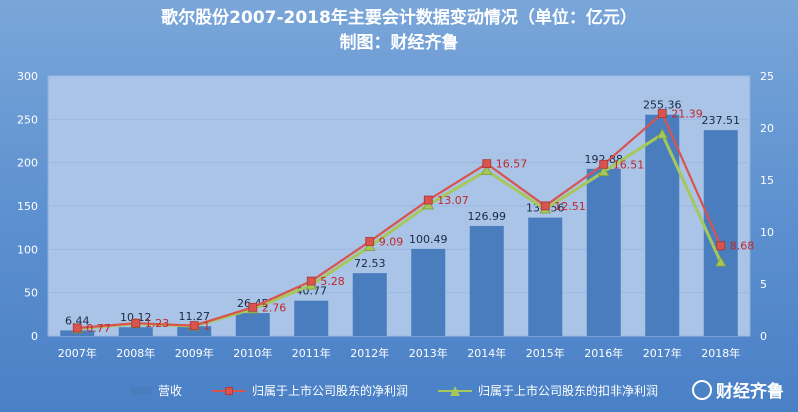 The height and width of the screenshot is (412, 798). Describe the element at coordinates (629, 164) in the screenshot. I see `net-profit-data-label: 16.51` at that location.